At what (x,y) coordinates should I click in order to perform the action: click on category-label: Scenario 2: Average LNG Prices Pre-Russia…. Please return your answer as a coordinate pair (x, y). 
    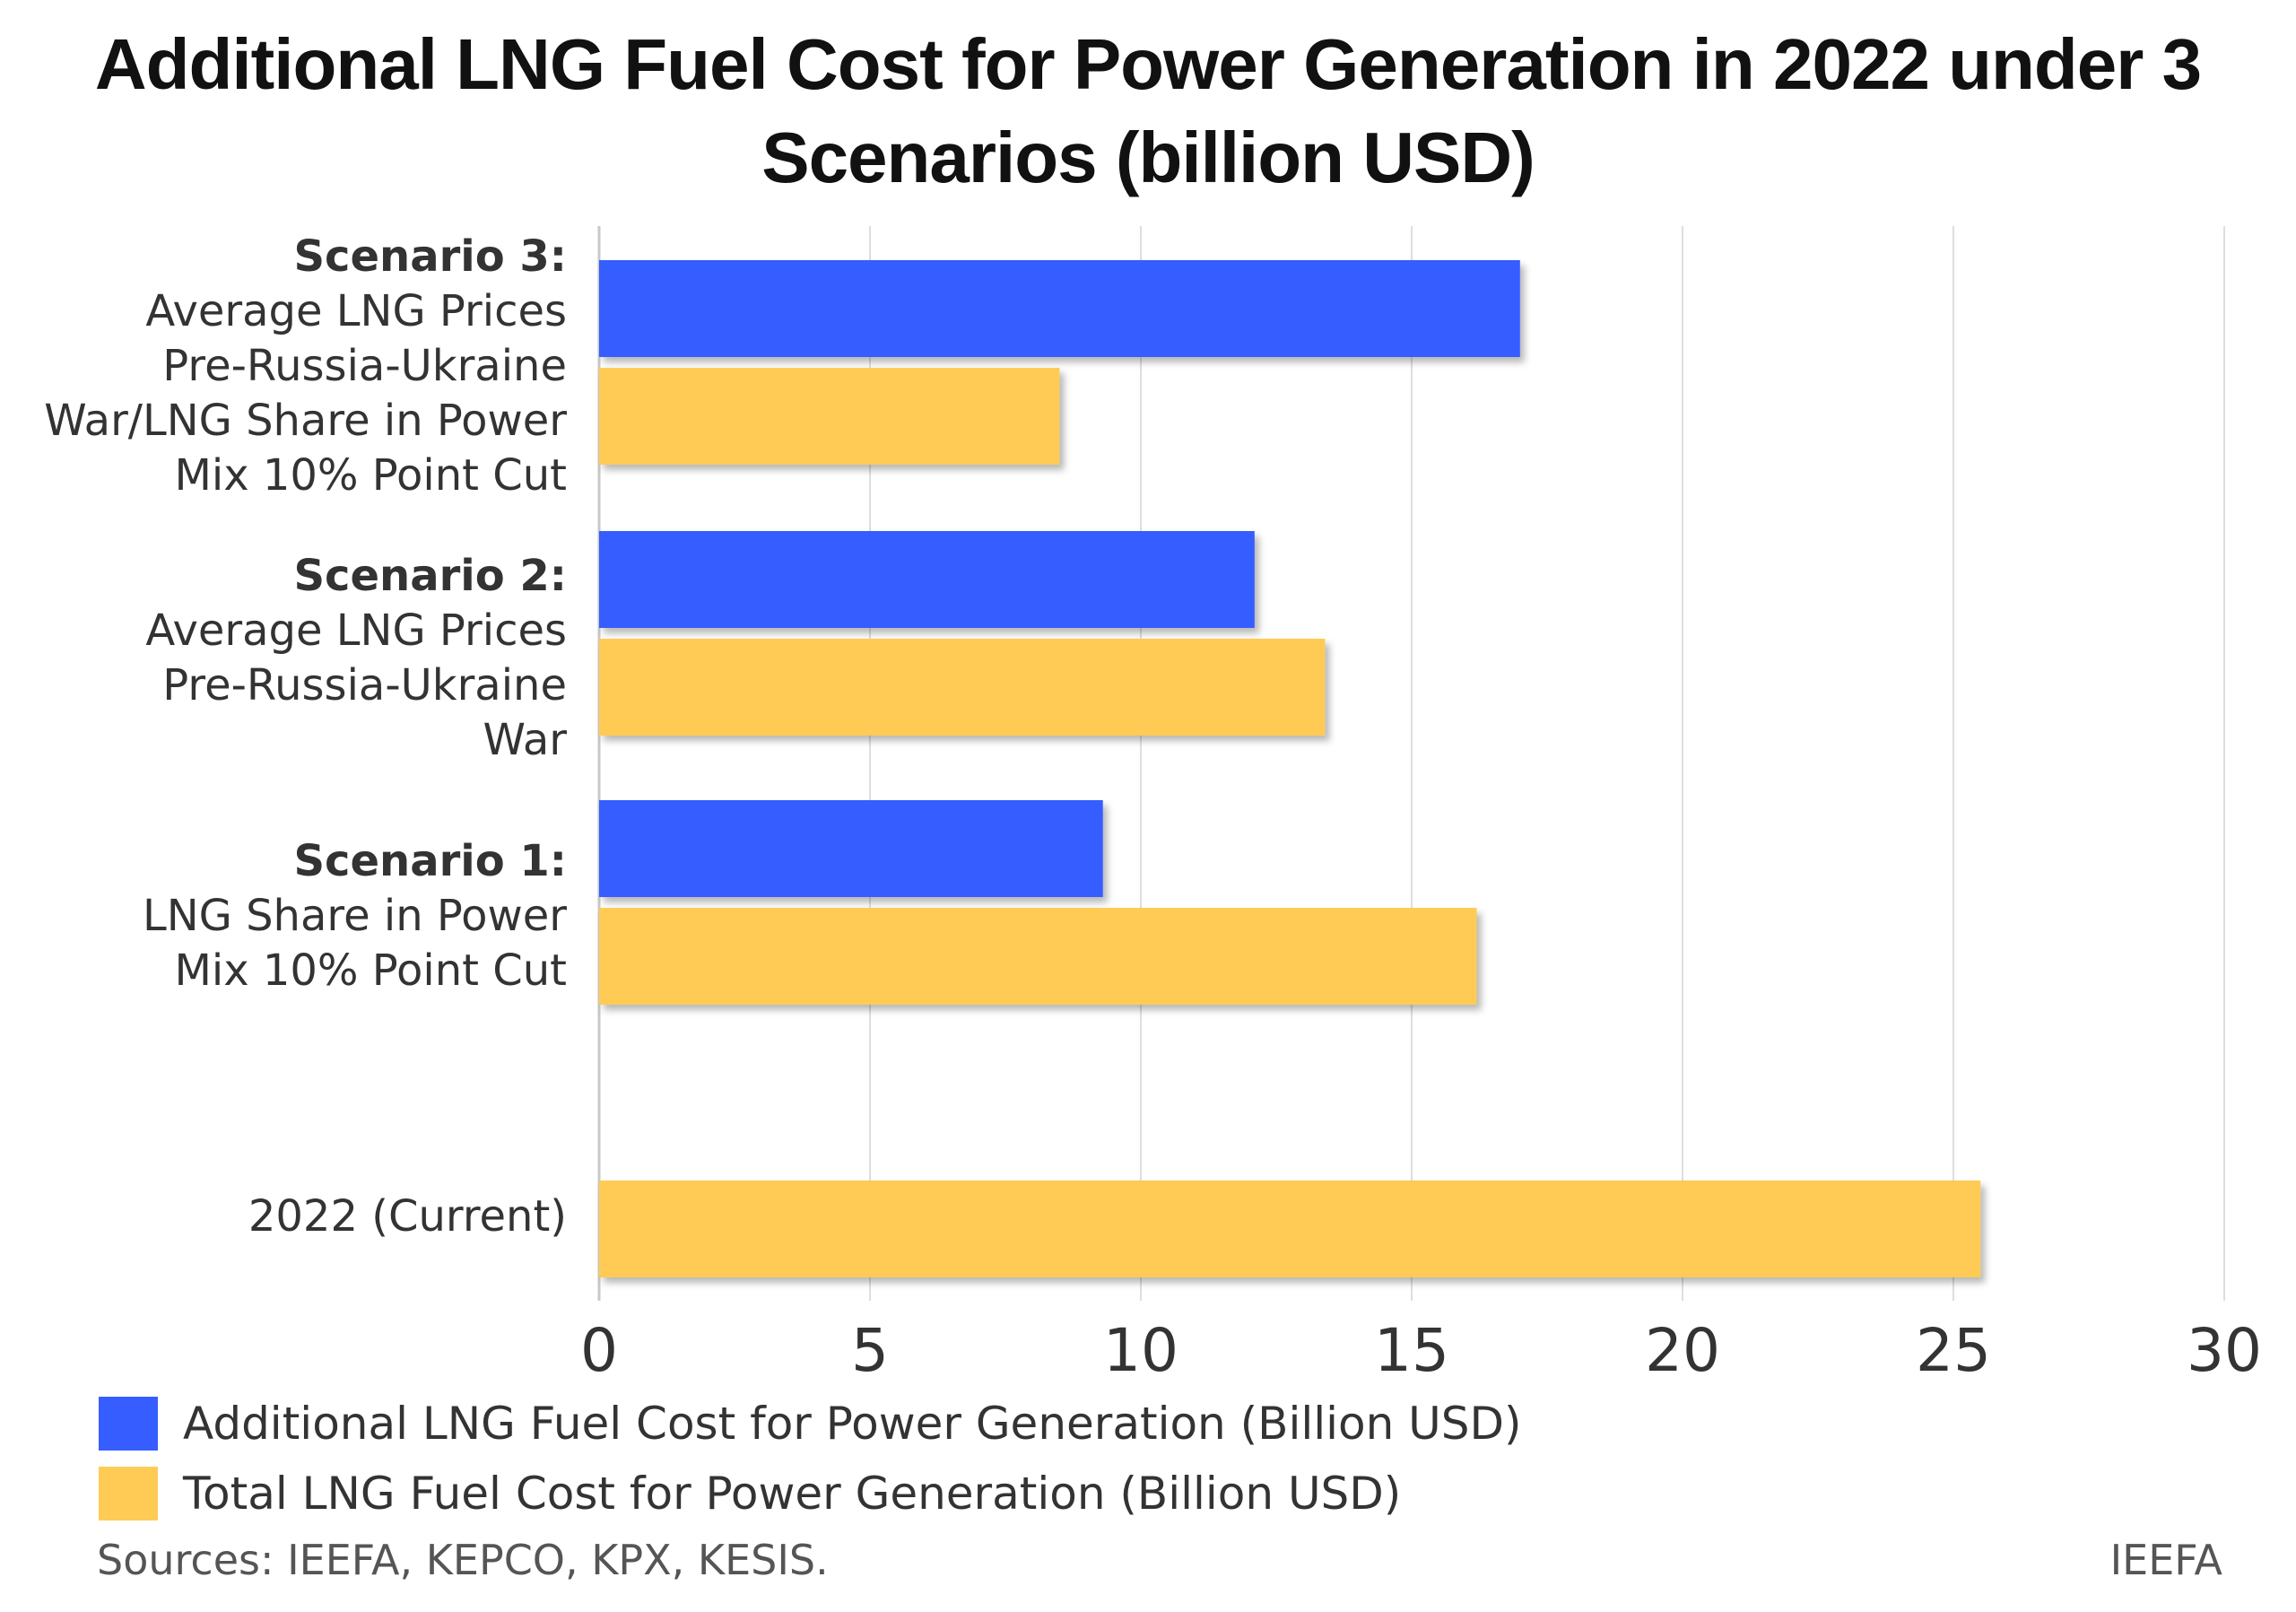
    Looking at the image, I should click on (356, 658).